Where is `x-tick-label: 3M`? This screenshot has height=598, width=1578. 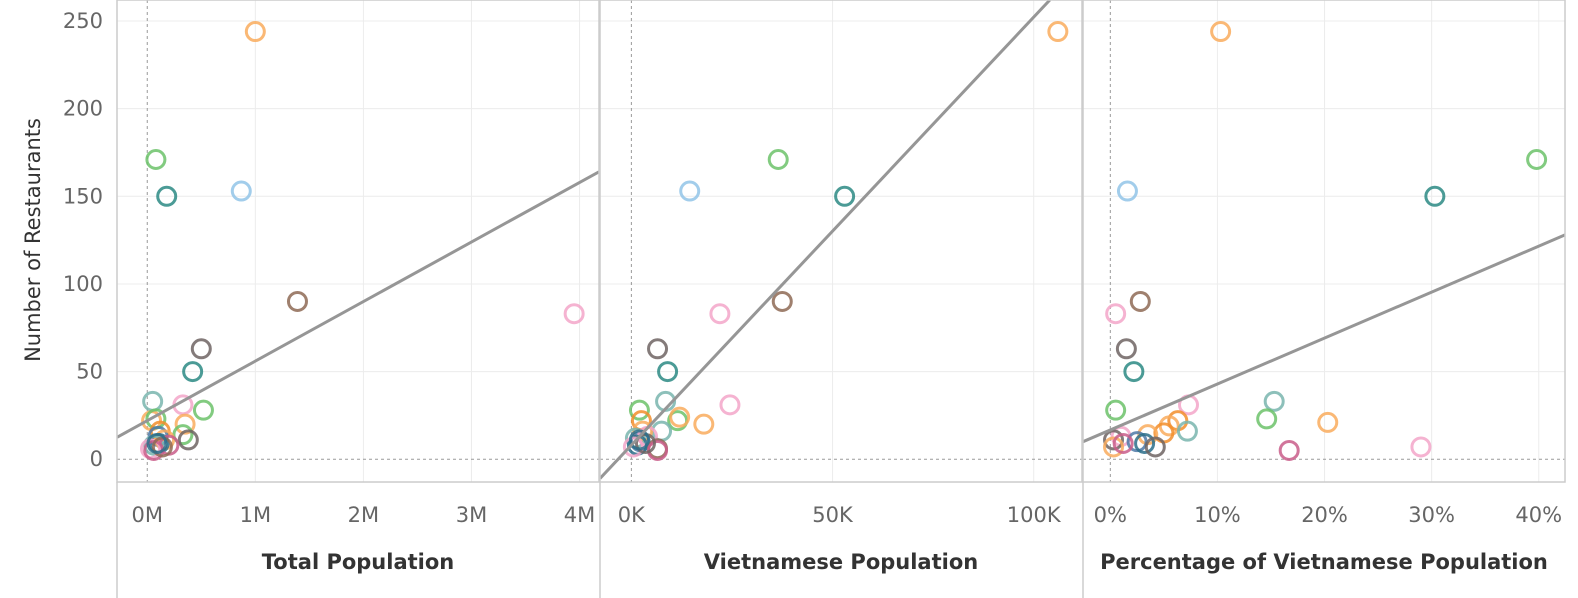
x-tick-label: 3M is located at coordinates (471, 515).